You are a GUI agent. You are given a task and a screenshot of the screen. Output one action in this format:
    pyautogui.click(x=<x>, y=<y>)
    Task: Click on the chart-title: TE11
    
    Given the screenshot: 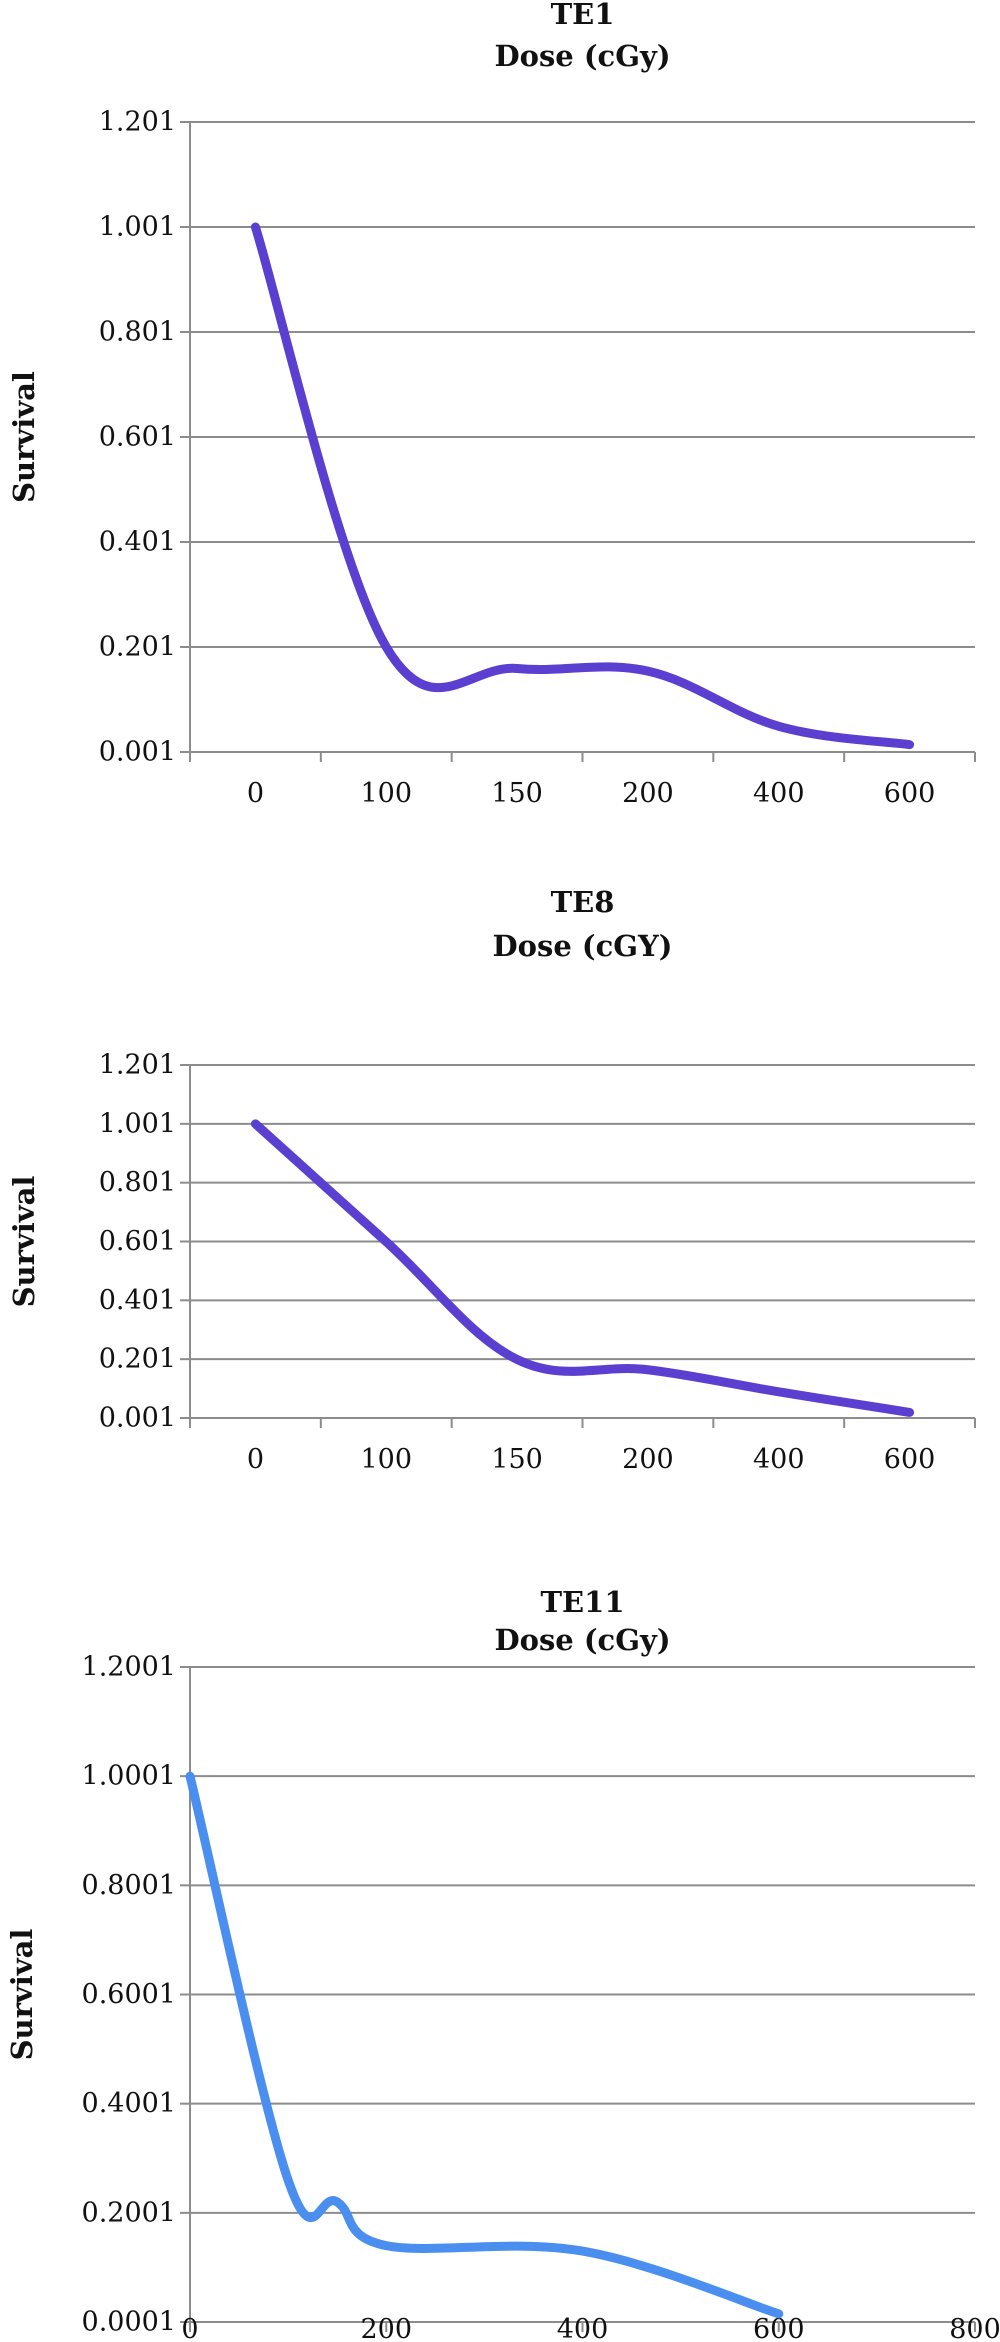 What is the action you would take?
    pyautogui.click(x=582, y=1602)
    